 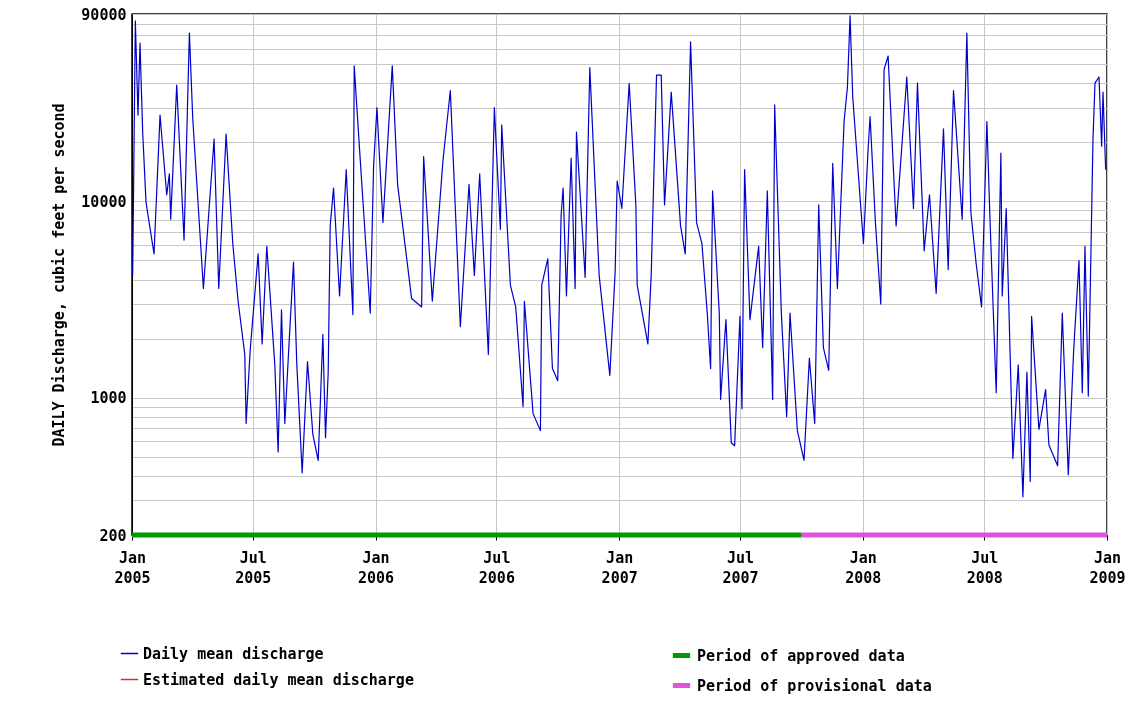 What do you see at coordinates (278, 679) in the screenshot?
I see `legend-label: Estimated daily mean discharge` at bounding box center [278, 679].